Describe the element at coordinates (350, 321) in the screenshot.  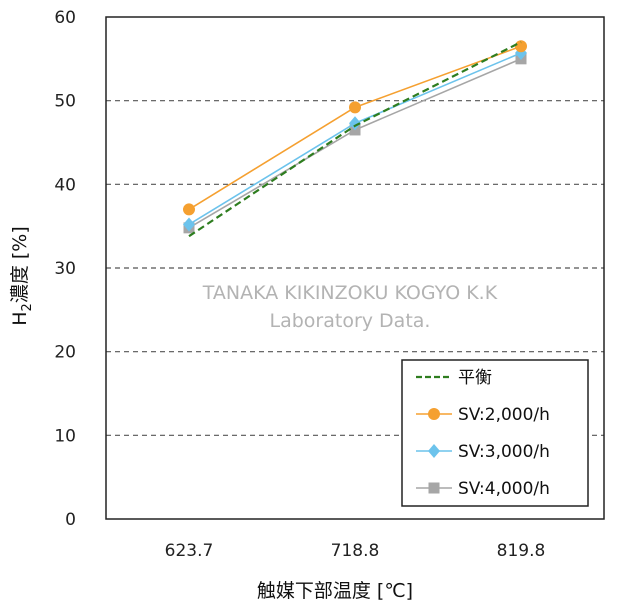
I see `watermark-line-2: Laboratory Data.` at that location.